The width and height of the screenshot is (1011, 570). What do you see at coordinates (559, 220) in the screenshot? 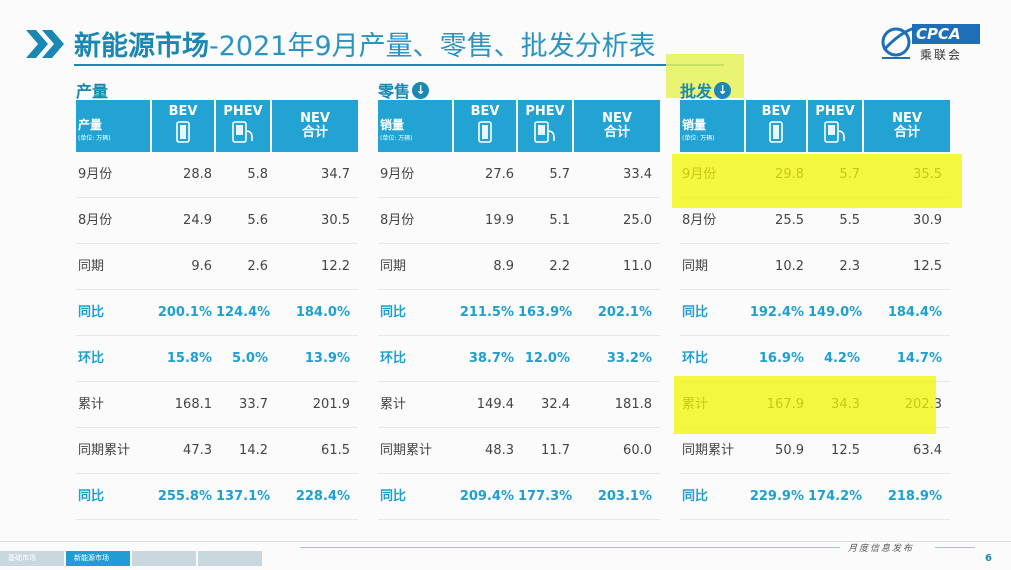
I see `cell-phev: 5.1` at bounding box center [559, 220].